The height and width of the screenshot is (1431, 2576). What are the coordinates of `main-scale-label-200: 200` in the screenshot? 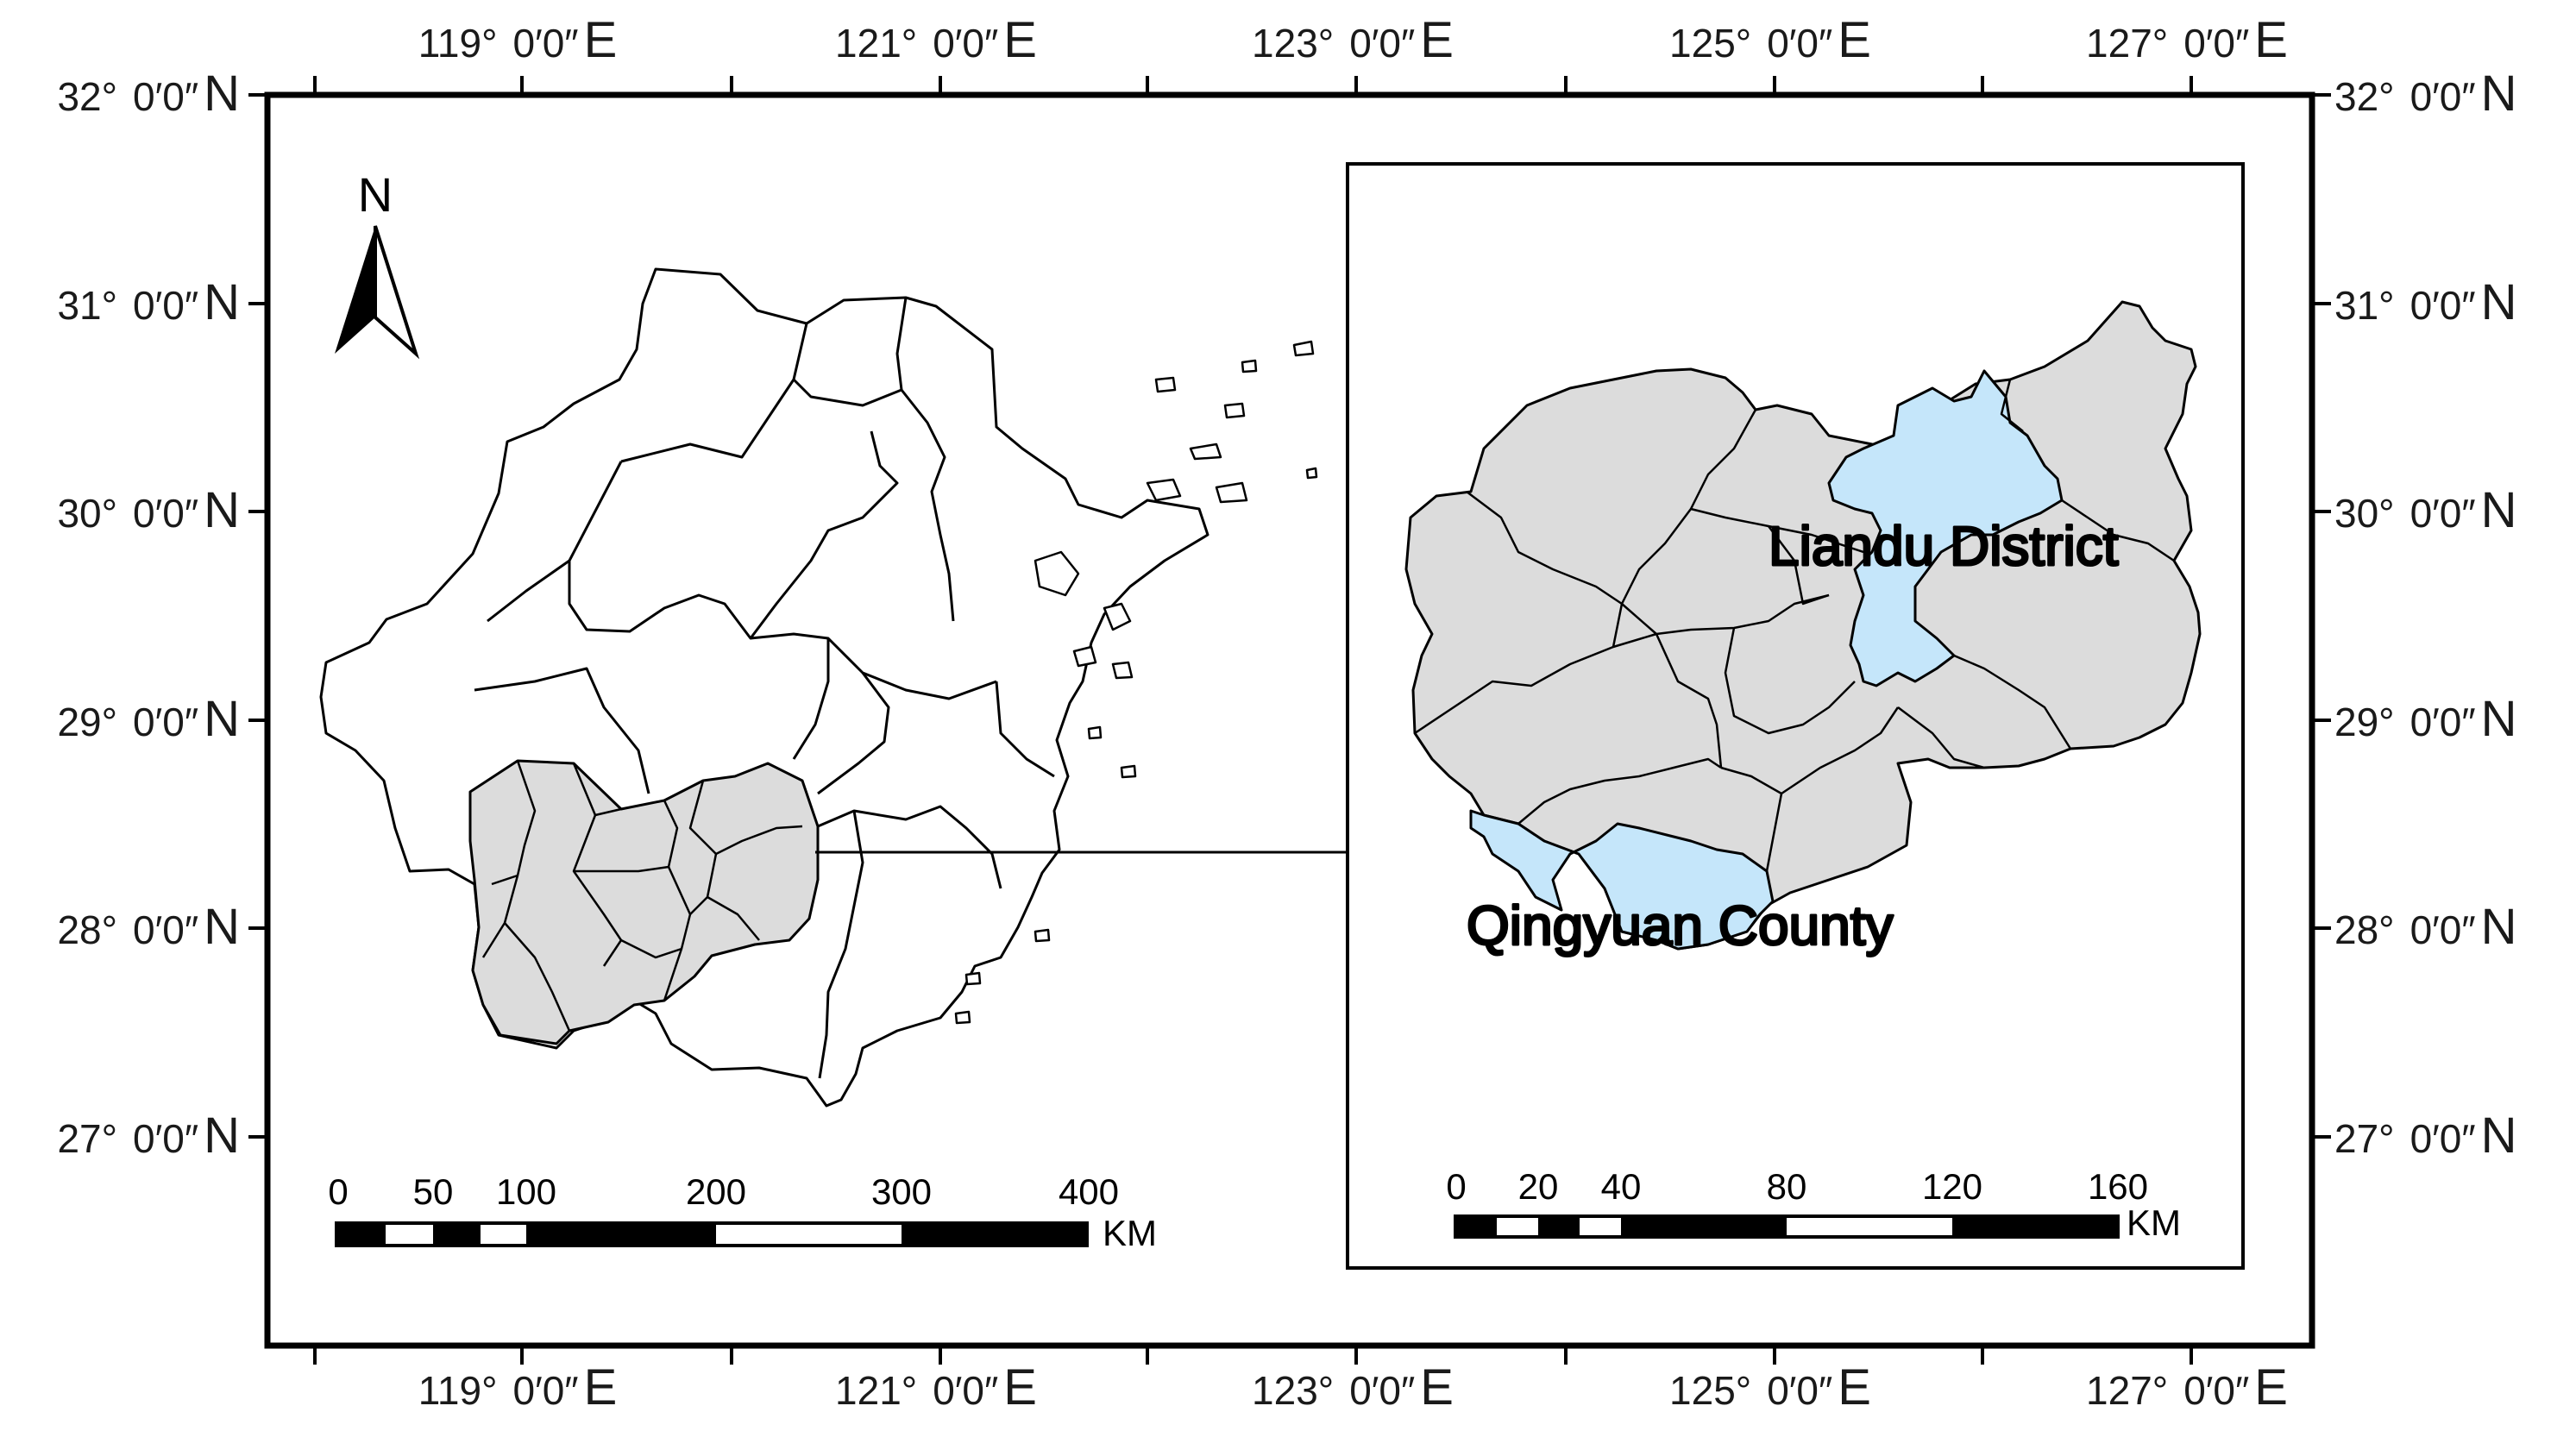 It's located at (716, 1191).